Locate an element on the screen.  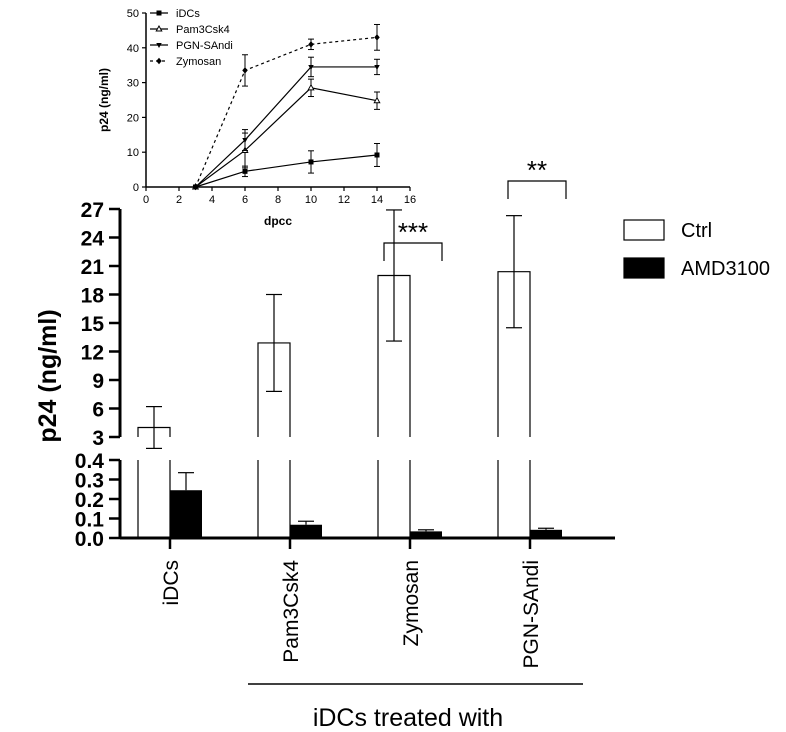
bar-legend: Ctrl AMD3100 is located at coordinates (696, 249).